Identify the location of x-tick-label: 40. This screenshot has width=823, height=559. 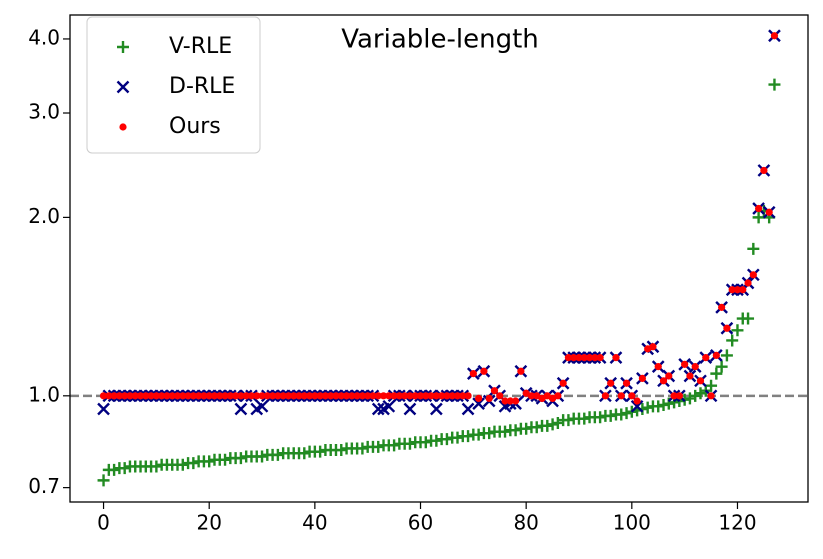
(314, 523).